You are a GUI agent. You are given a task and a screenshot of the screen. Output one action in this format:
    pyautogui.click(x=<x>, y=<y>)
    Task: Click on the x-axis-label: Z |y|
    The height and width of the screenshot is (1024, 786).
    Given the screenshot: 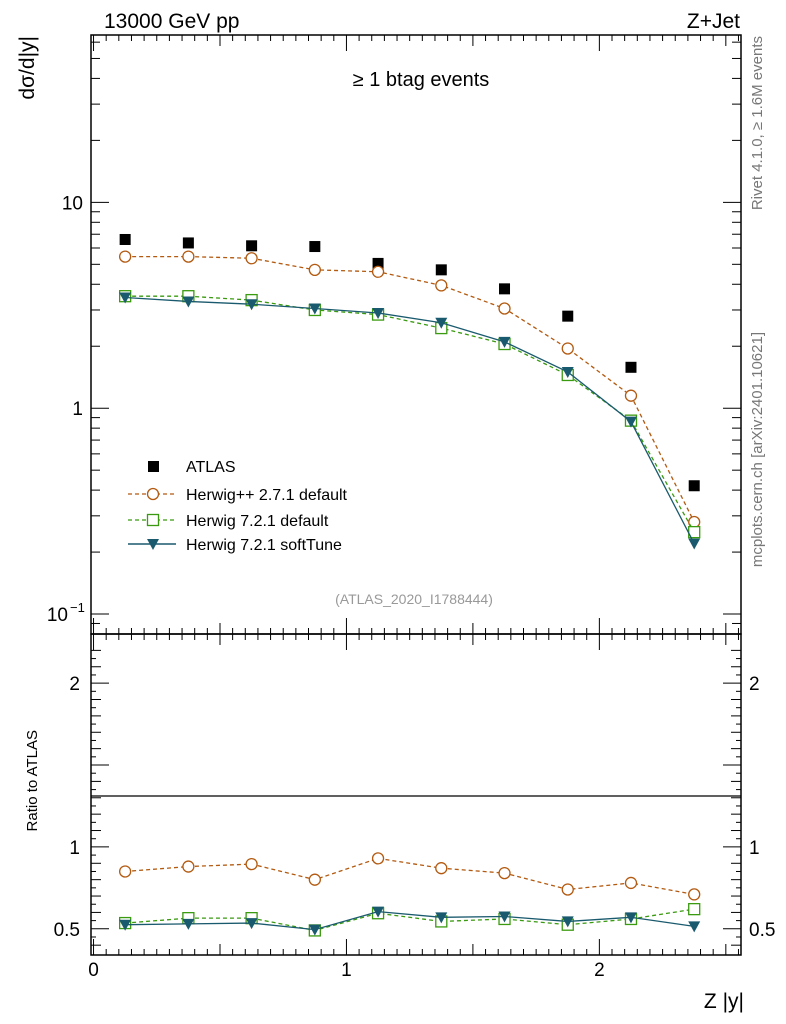 What is the action you would take?
    pyautogui.click(x=724, y=1001)
    